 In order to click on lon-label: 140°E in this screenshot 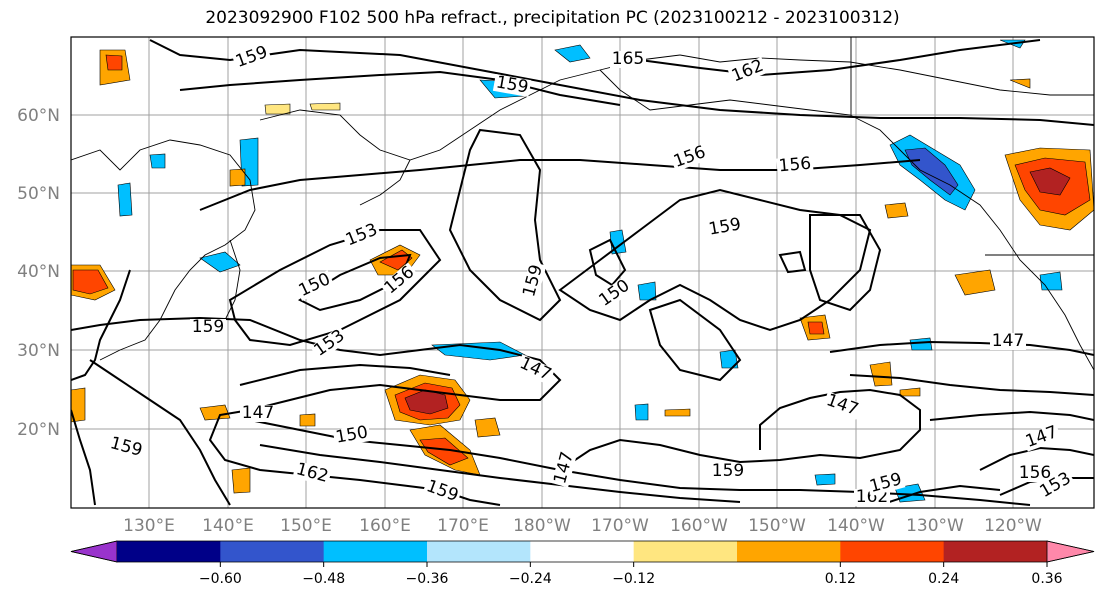, I will do `click(228, 526)`.